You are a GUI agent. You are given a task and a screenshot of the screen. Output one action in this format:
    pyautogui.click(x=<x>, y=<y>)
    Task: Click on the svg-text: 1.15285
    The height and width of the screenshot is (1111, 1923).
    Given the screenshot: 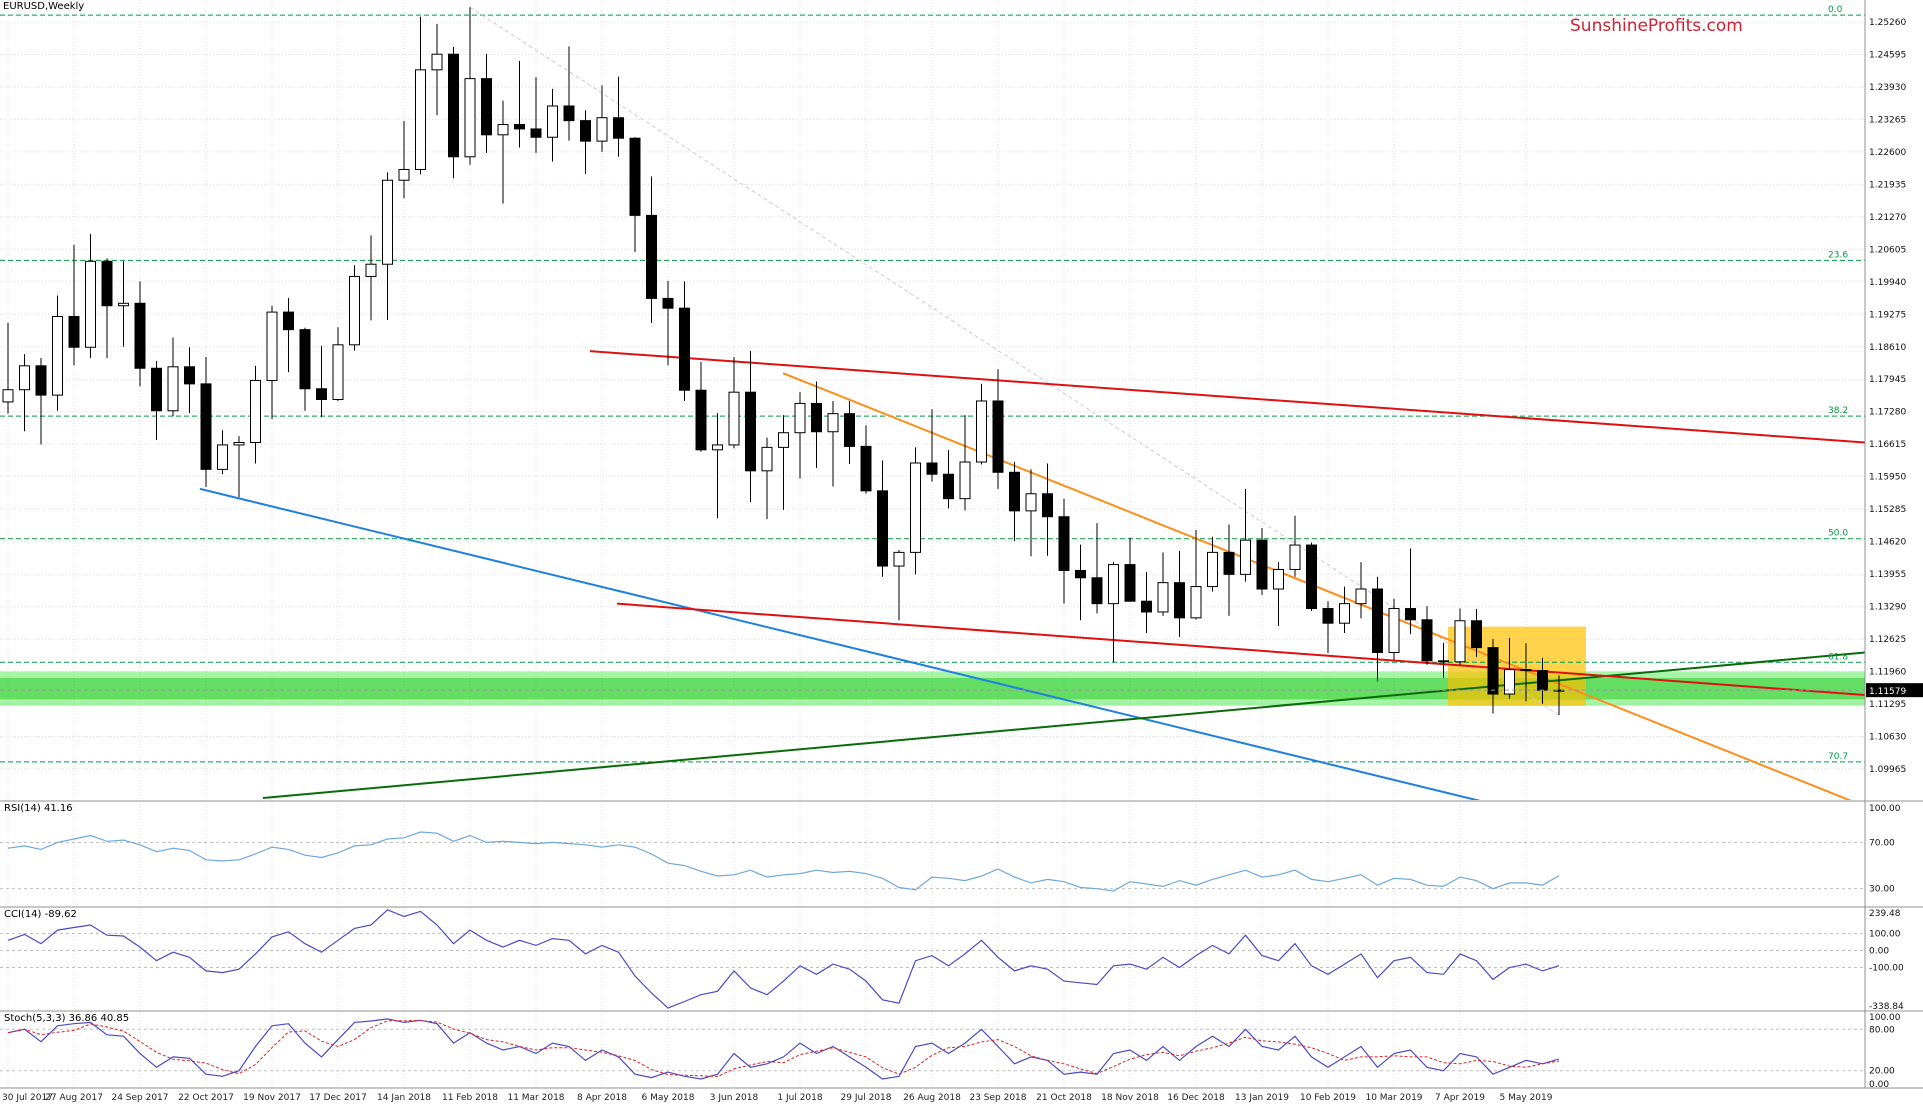 What is the action you would take?
    pyautogui.click(x=1887, y=510)
    